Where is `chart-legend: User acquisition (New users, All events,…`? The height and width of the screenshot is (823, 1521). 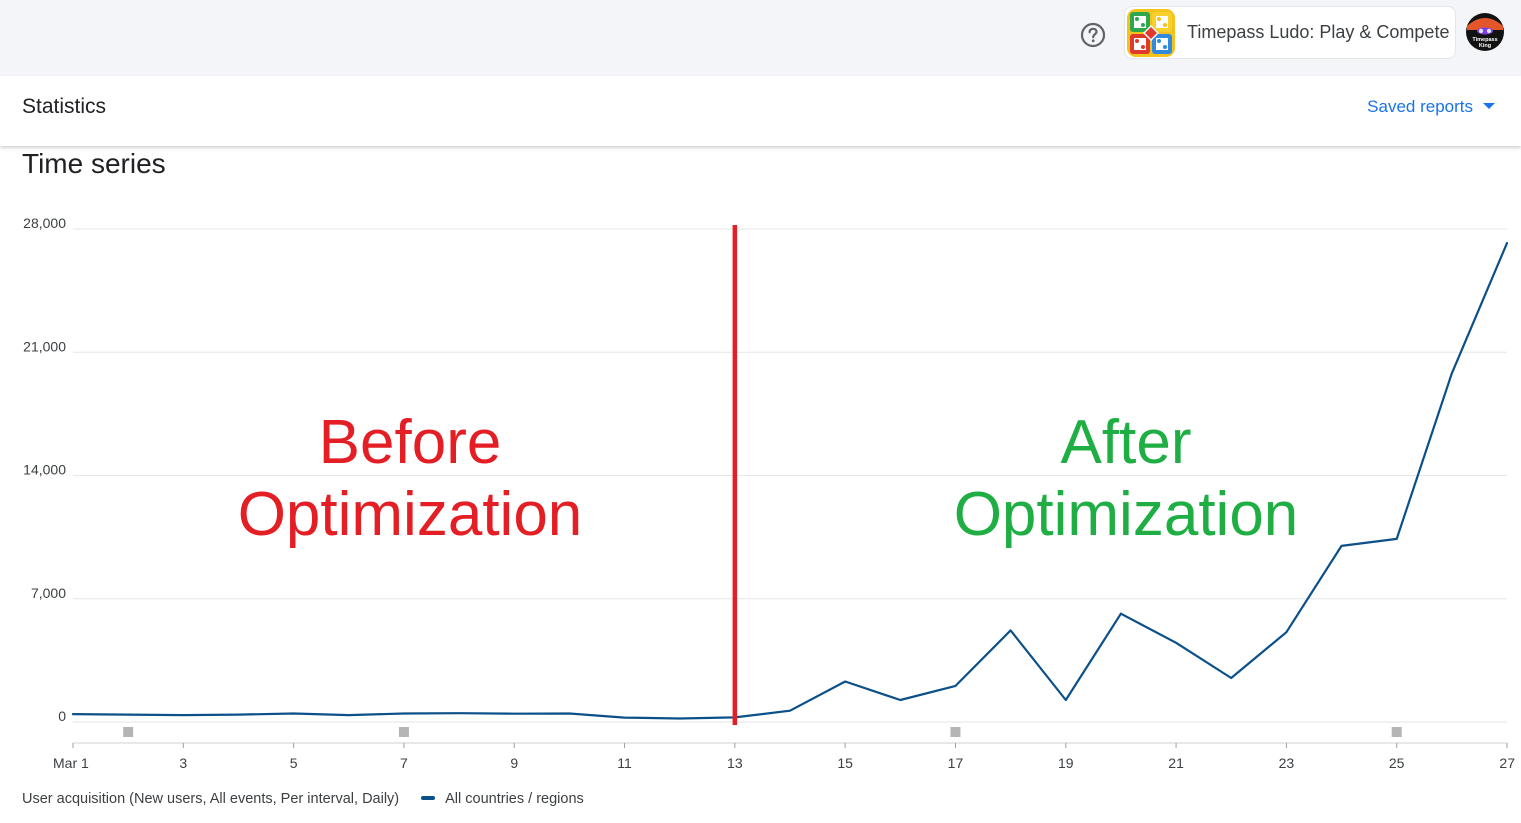 chart-legend: User acquisition (New users, All events,… is located at coordinates (303, 800).